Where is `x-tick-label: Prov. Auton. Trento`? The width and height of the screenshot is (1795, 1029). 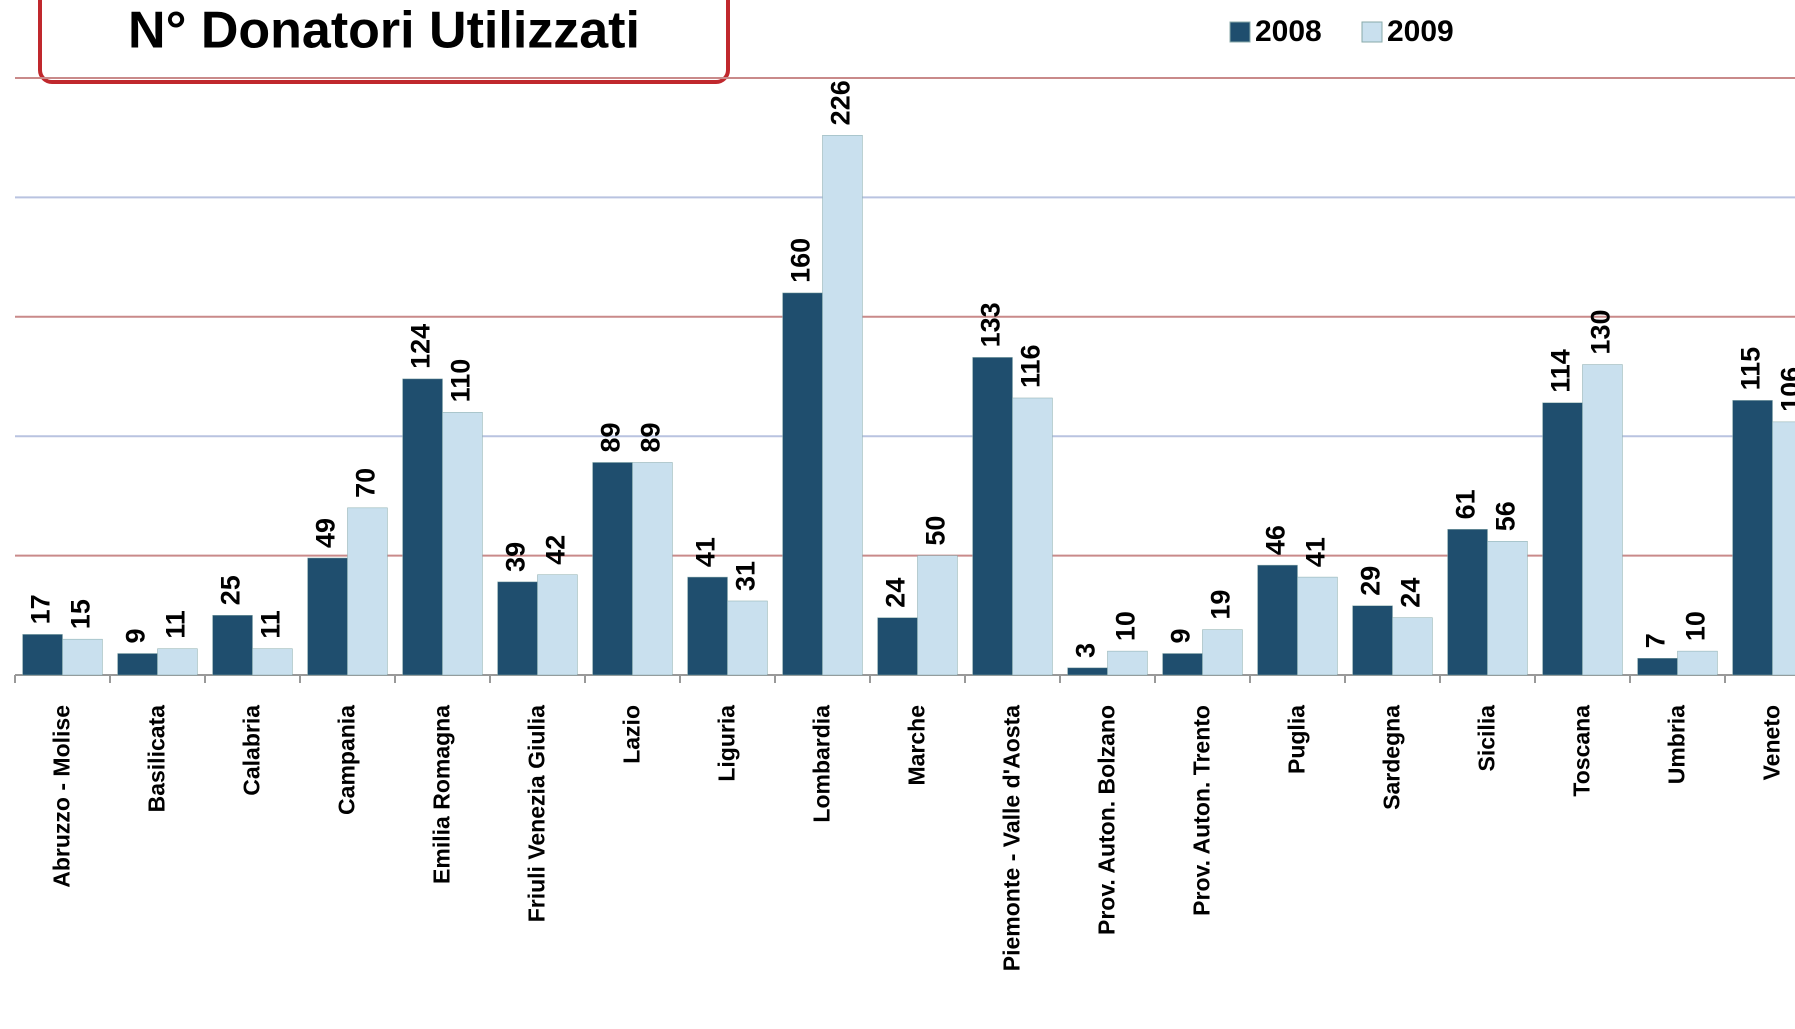
x-tick-label: Prov. Auton. Trento is located at coordinates (1202, 810).